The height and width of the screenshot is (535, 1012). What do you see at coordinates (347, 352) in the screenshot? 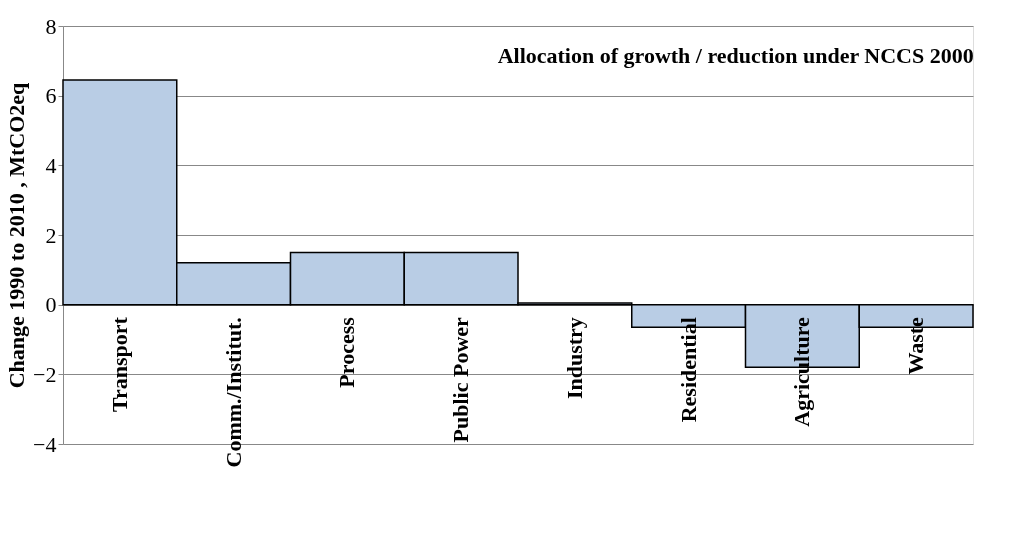
I see `x-tick-label: Process` at bounding box center [347, 352].